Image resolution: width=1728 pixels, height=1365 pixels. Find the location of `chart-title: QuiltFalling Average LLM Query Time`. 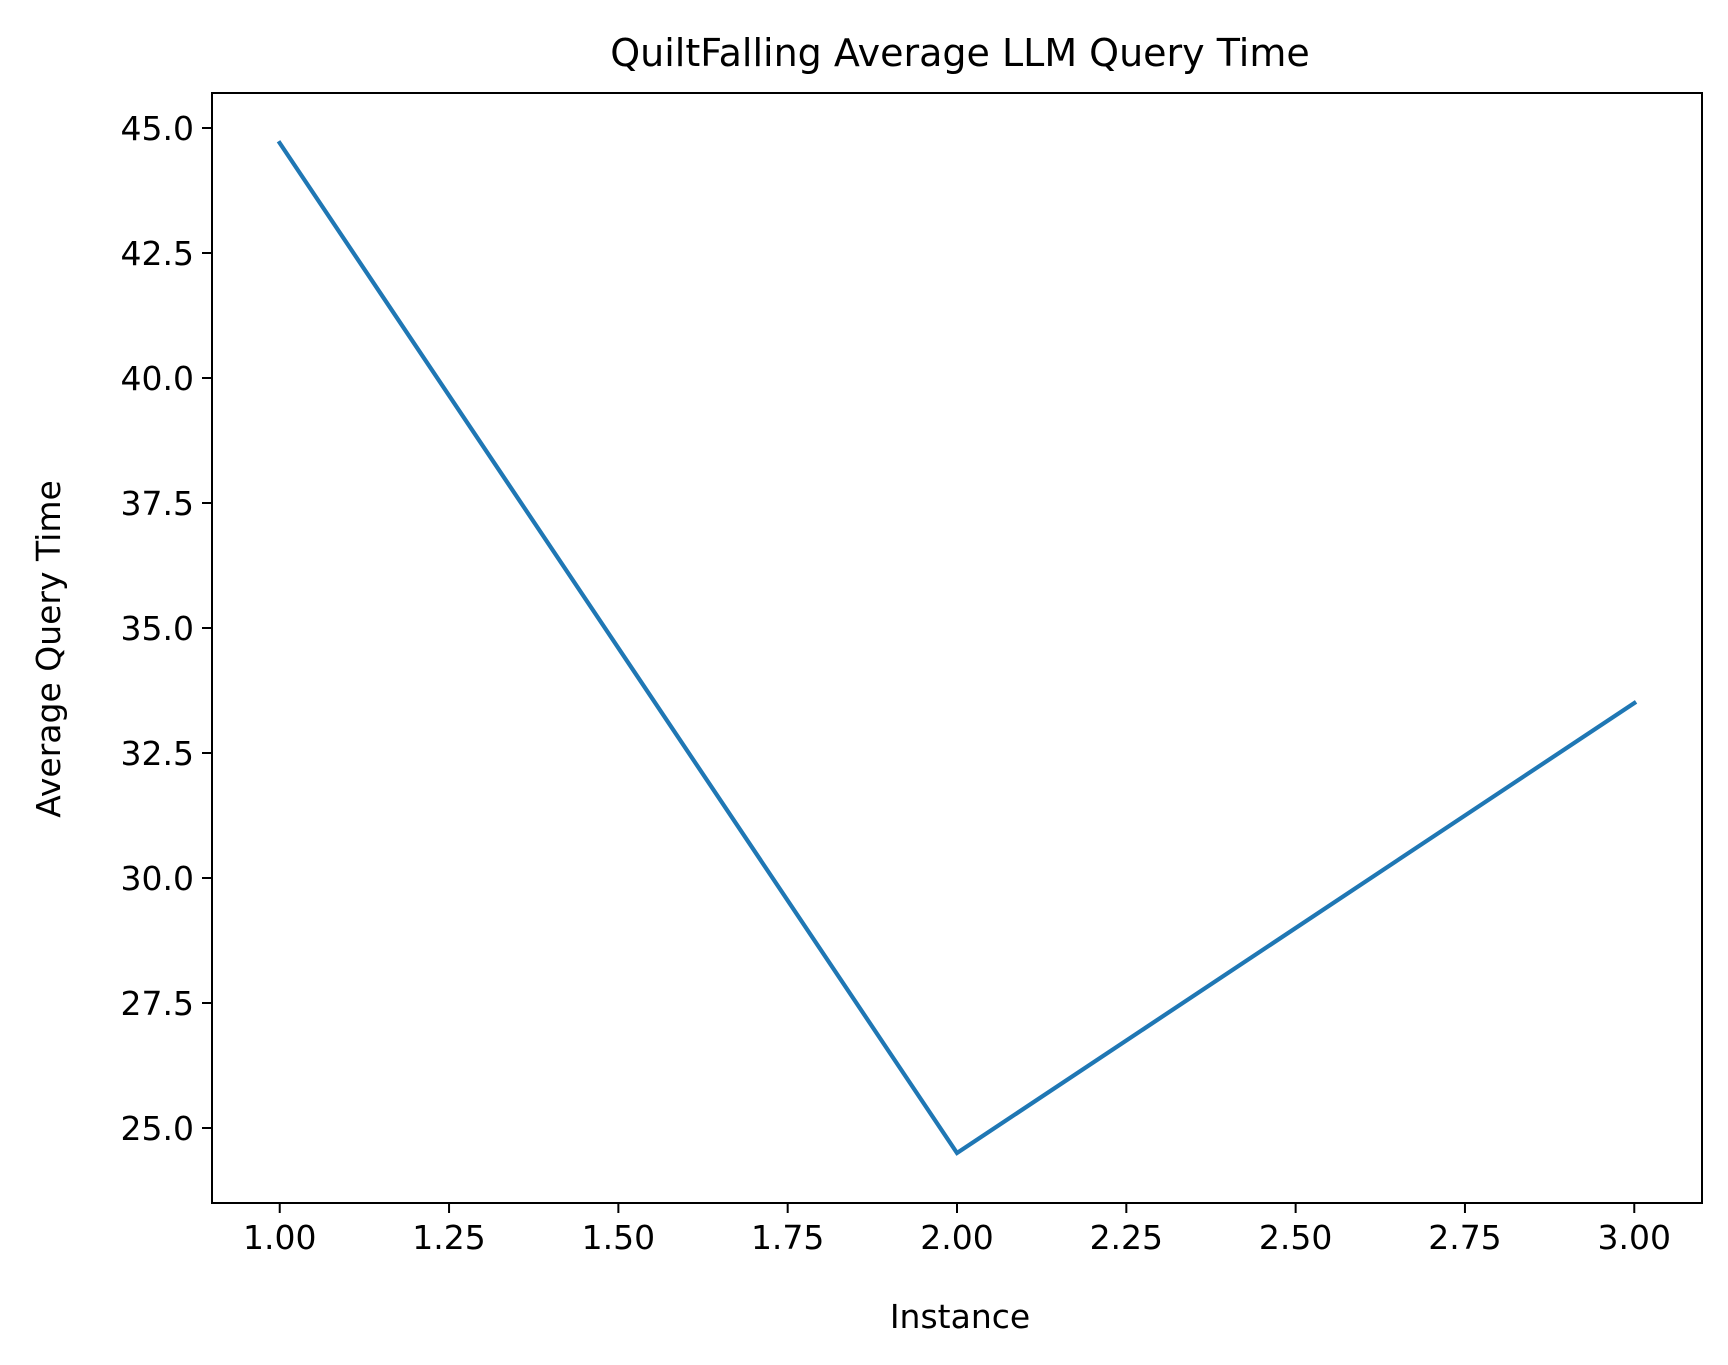

chart-title: QuiltFalling Average LLM Query Time is located at coordinates (960, 53).